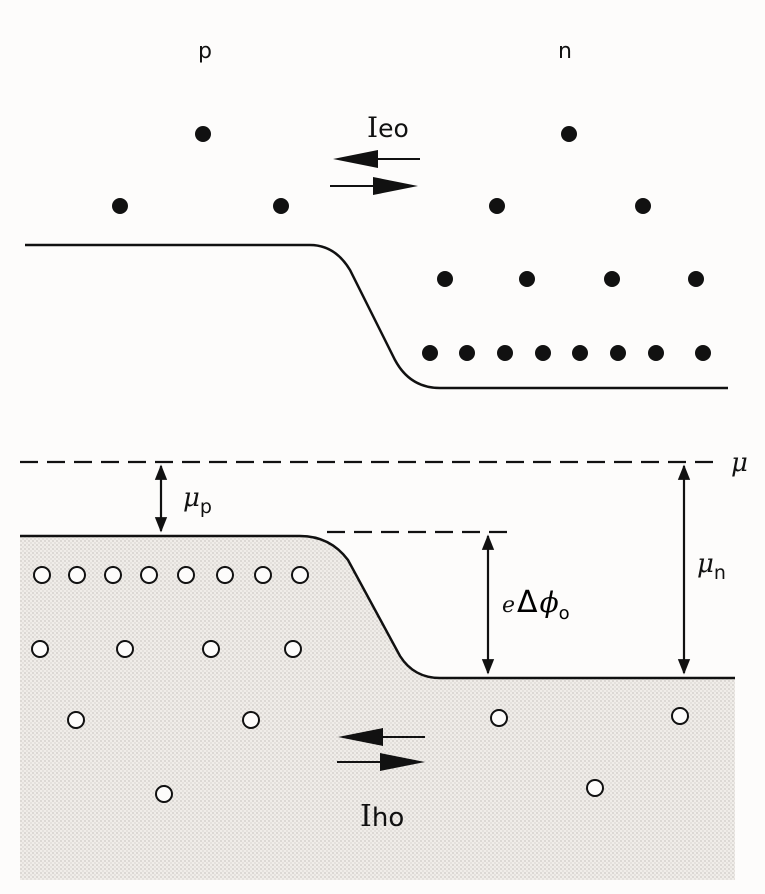 This screenshot has width=765, height=894. What do you see at coordinates (375, 172) in the screenshot?
I see `electron-current-arrows` at bounding box center [375, 172].